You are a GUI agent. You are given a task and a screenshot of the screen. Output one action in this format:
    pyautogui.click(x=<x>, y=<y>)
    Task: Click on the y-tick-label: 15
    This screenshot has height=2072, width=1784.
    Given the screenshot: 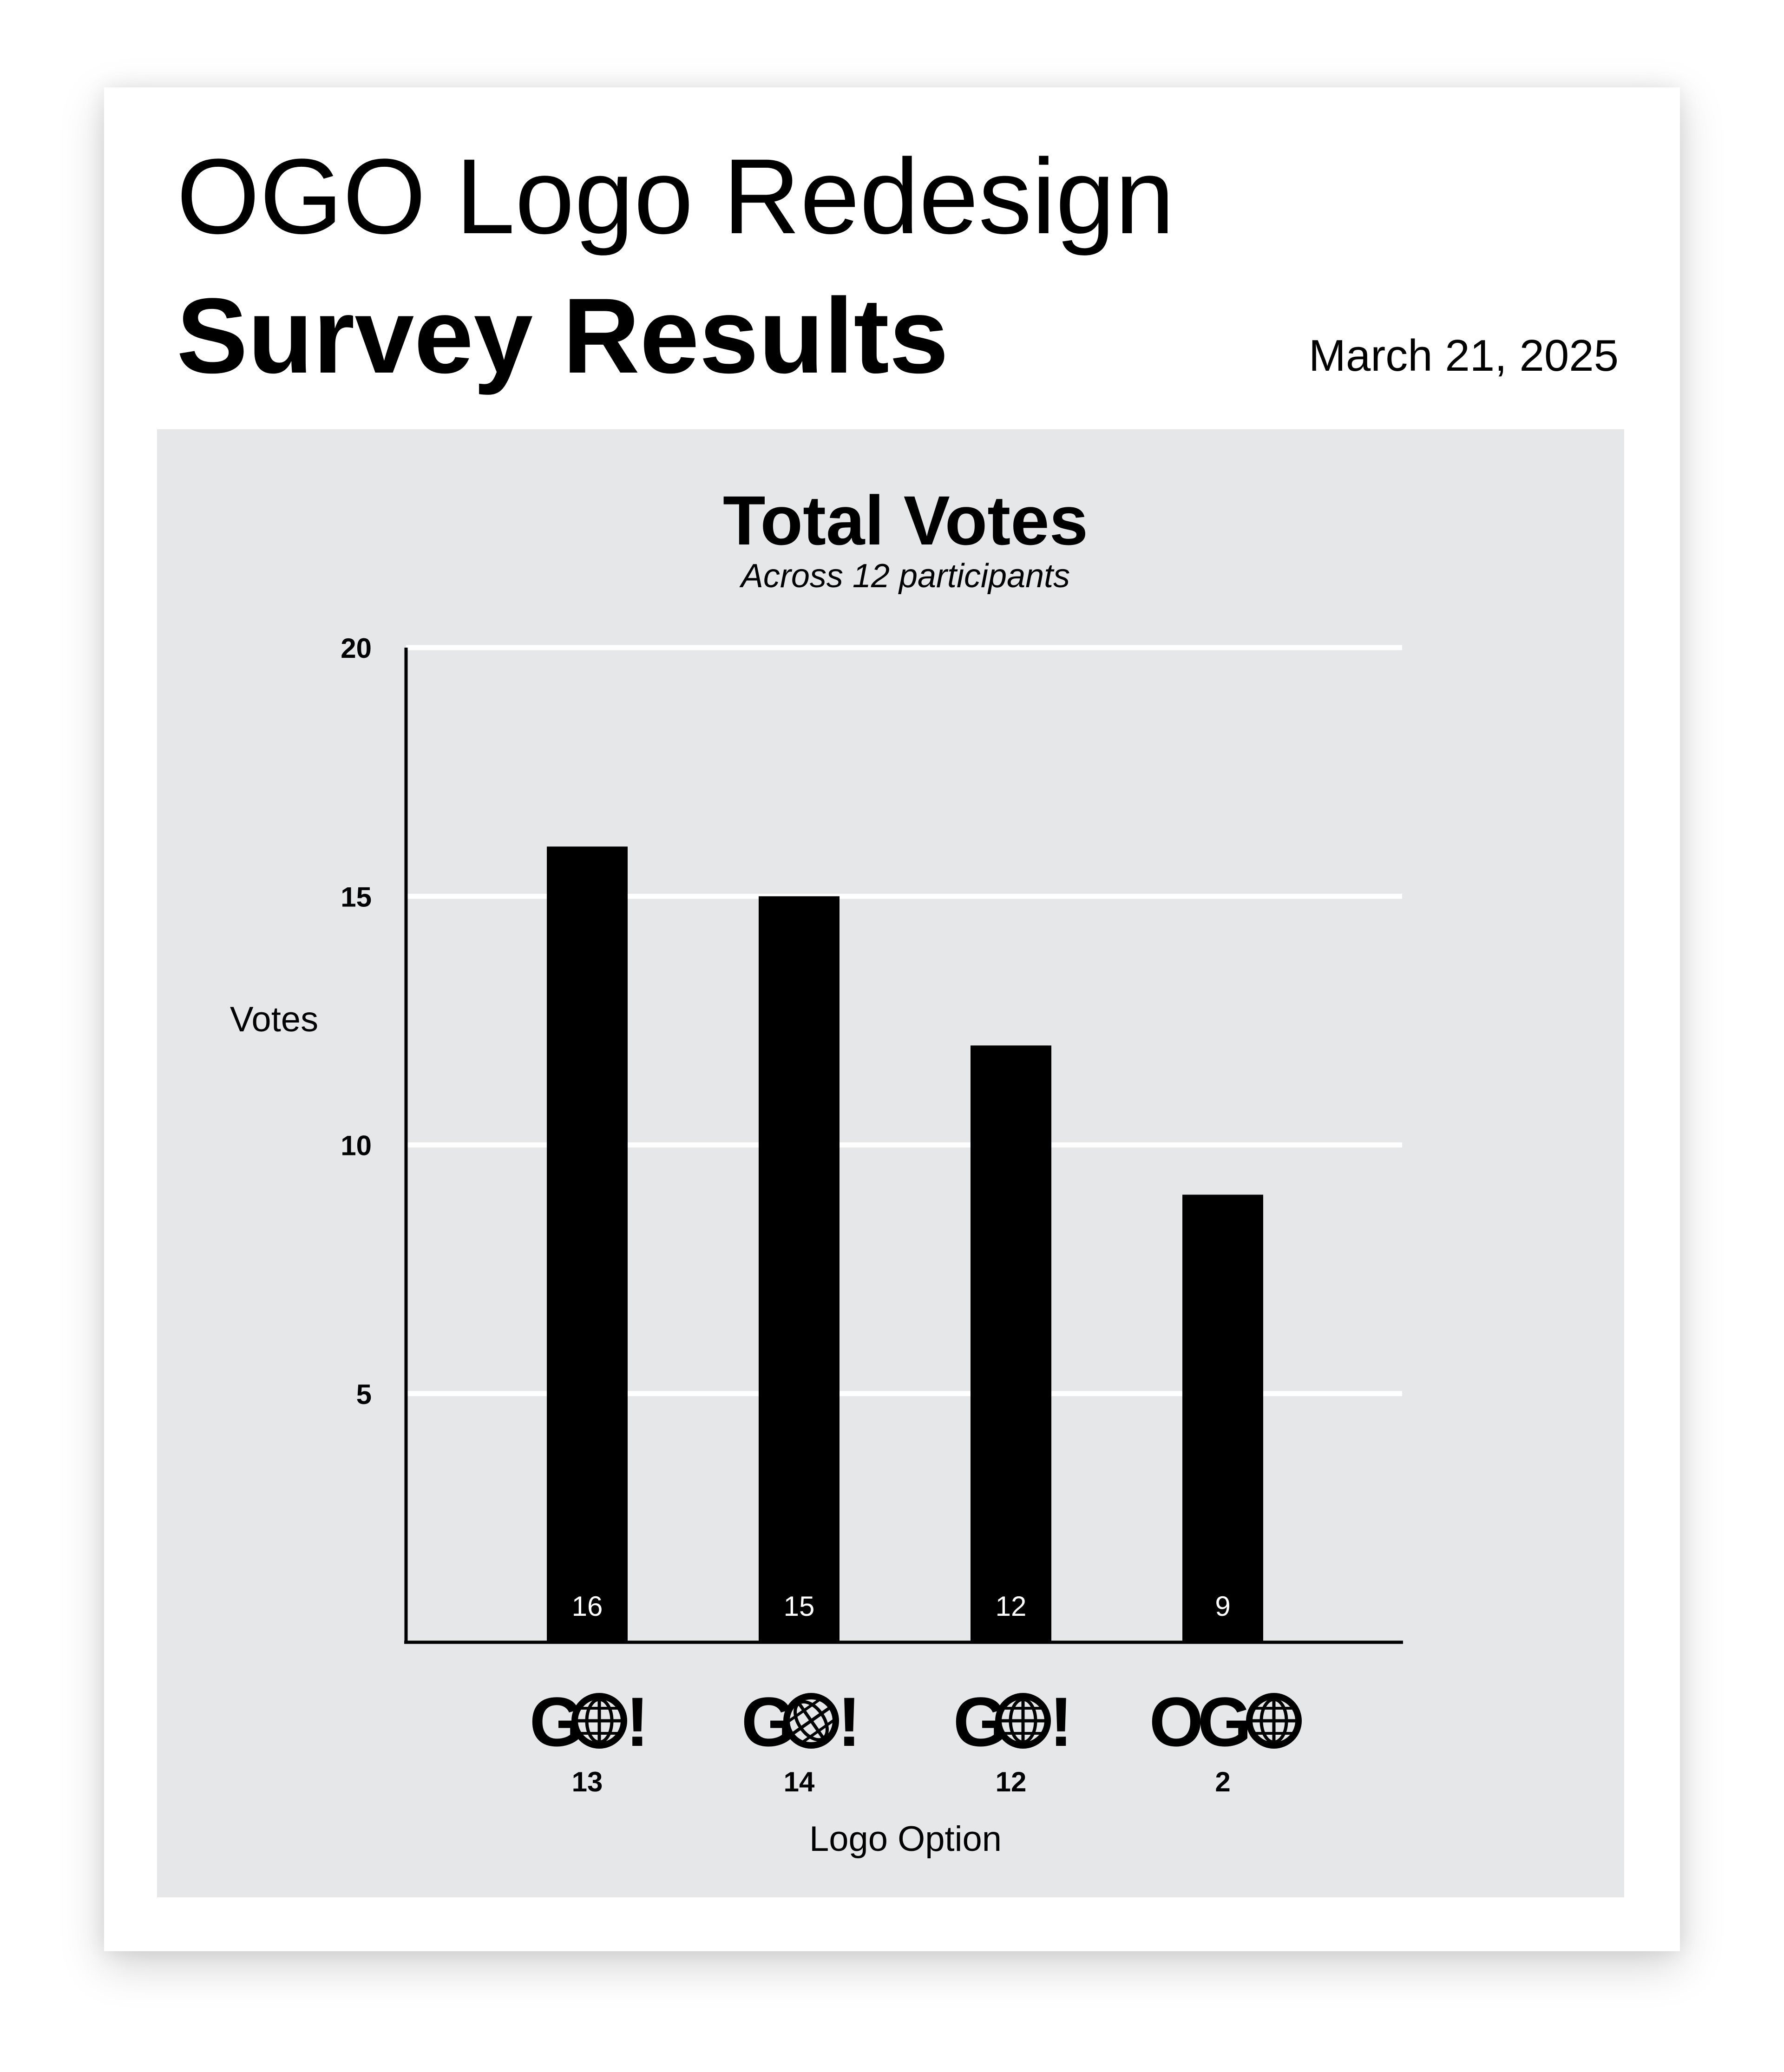 What is the action you would take?
    pyautogui.click(x=357, y=896)
    